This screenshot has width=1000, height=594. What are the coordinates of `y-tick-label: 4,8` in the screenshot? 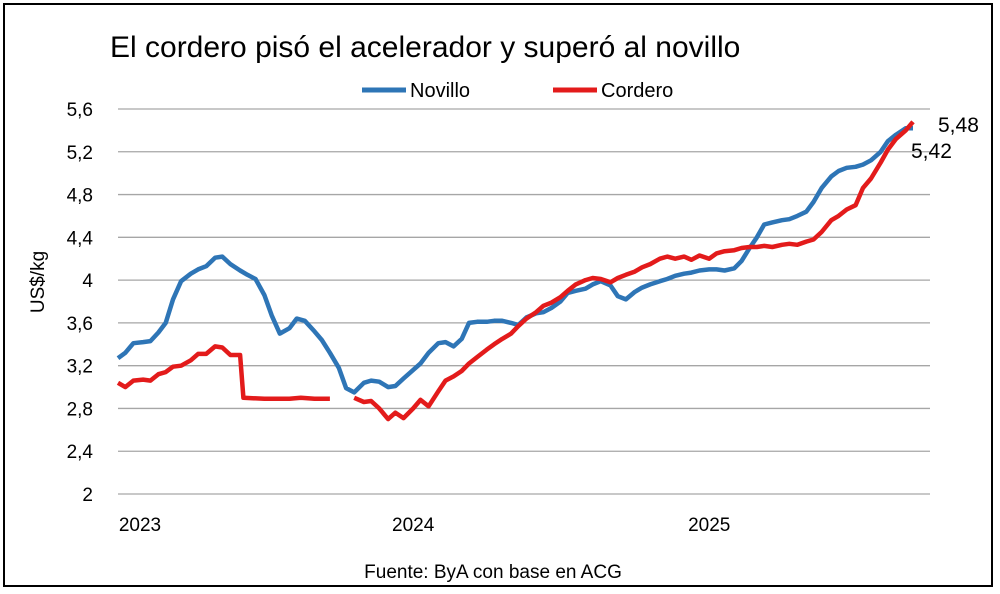 It's located at (80, 196).